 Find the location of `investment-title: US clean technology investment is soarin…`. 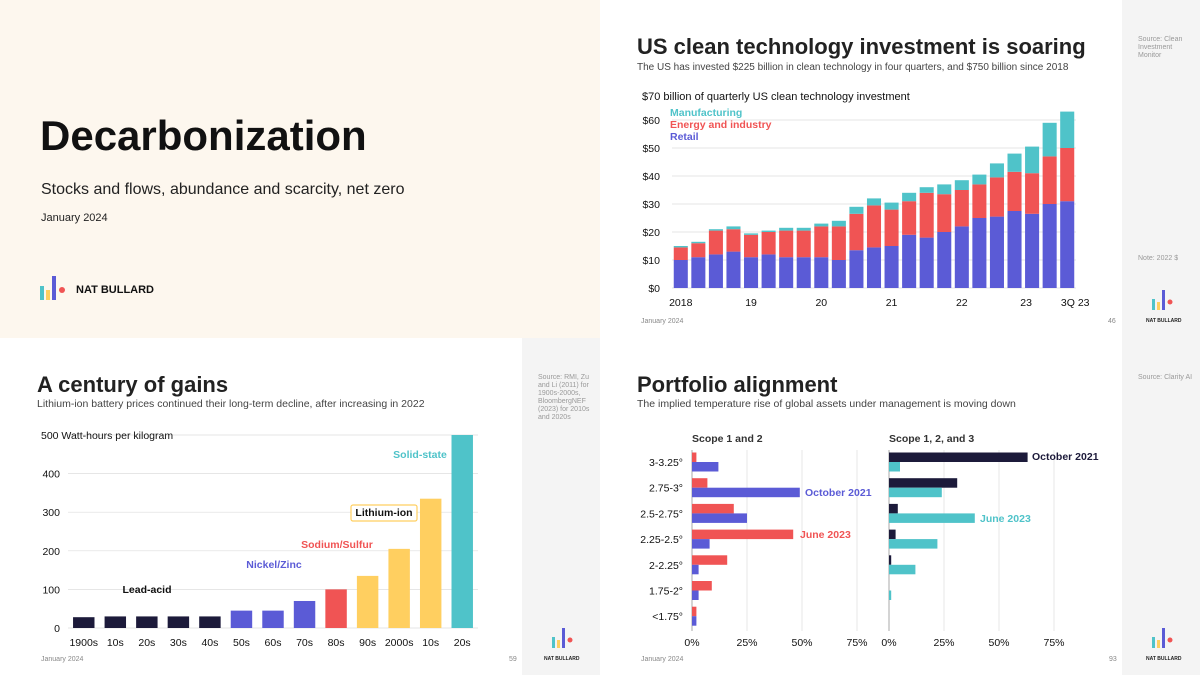

investment-title: US clean technology investment is soarin… is located at coordinates (861, 46).